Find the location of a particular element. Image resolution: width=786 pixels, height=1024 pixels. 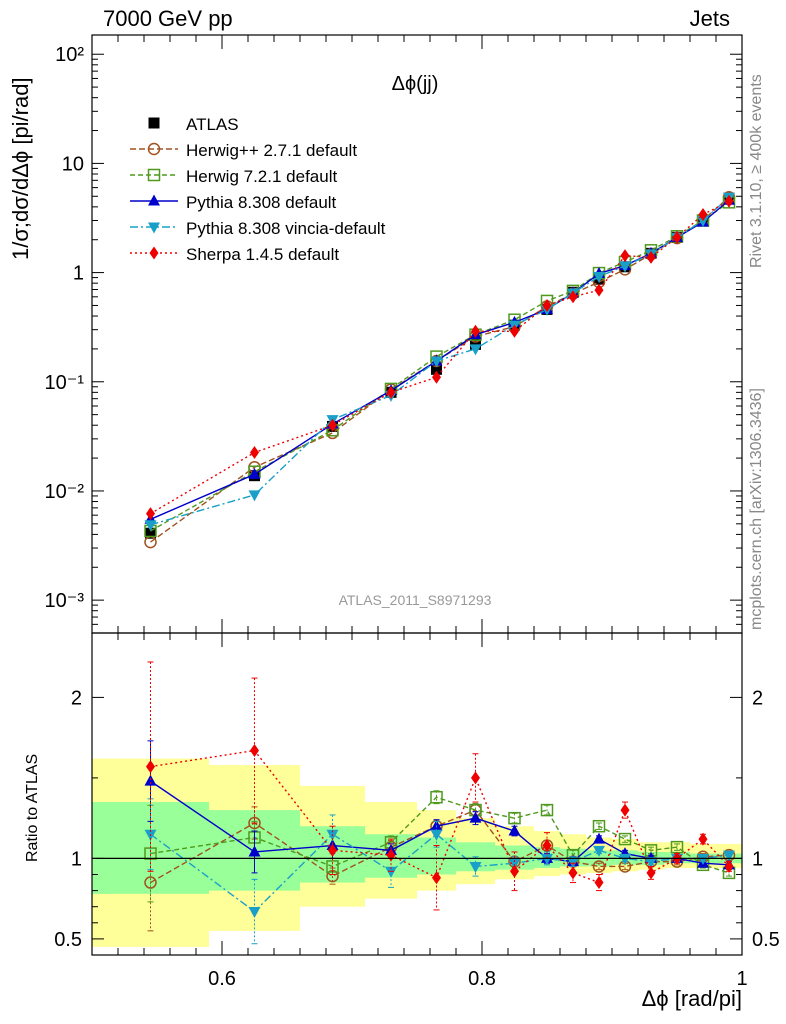

header-observable-group: Jets is located at coordinates (709, 18).